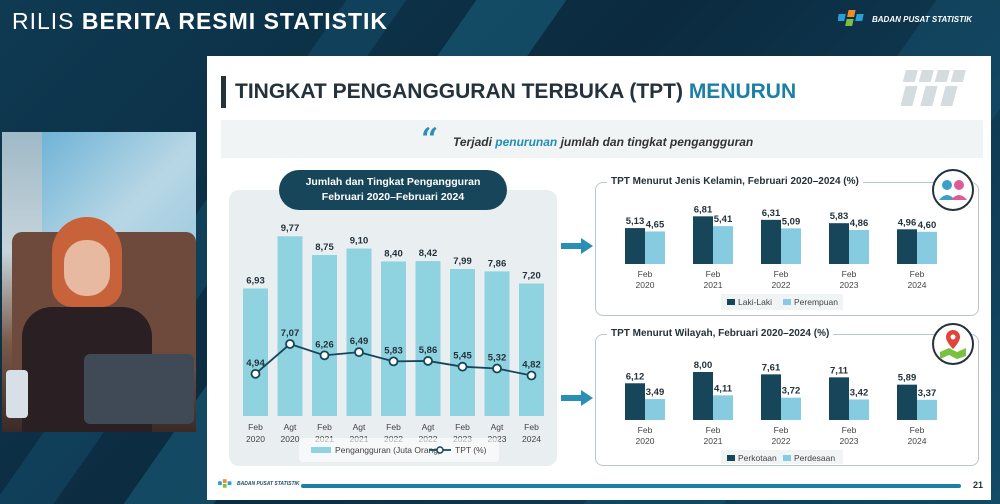 The width and height of the screenshot is (1000, 504). I want to click on legend-label: Perkotaan, so click(757, 458).